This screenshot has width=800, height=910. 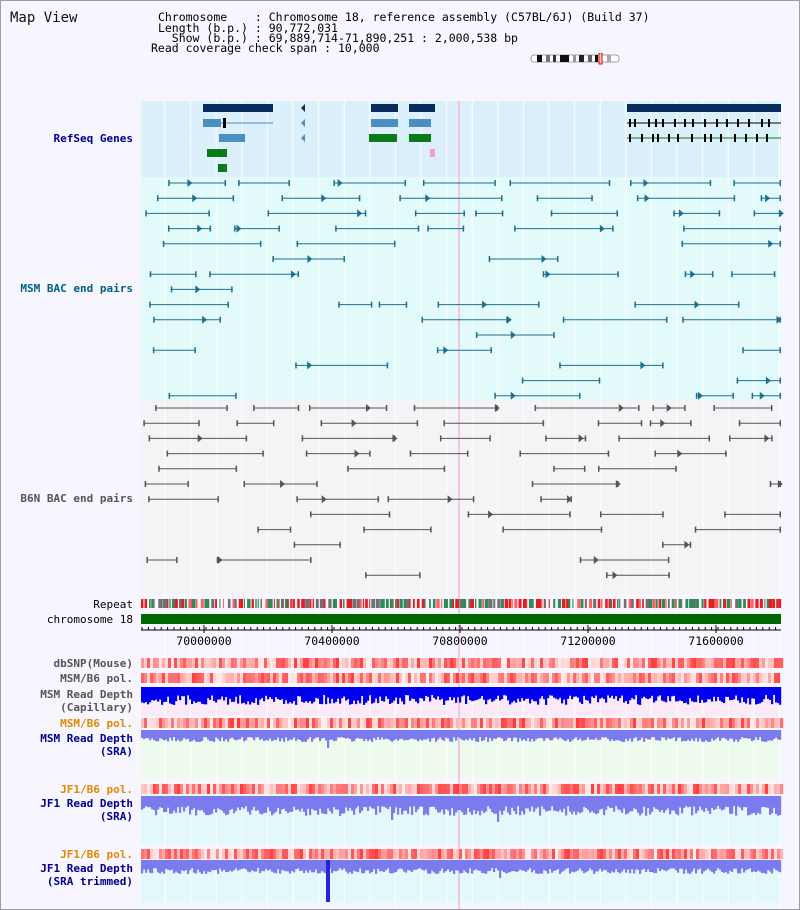 What do you see at coordinates (96, 854) in the screenshot?
I see `track-label-jf1-b6-pol-2: JF1/B6 pol.` at bounding box center [96, 854].